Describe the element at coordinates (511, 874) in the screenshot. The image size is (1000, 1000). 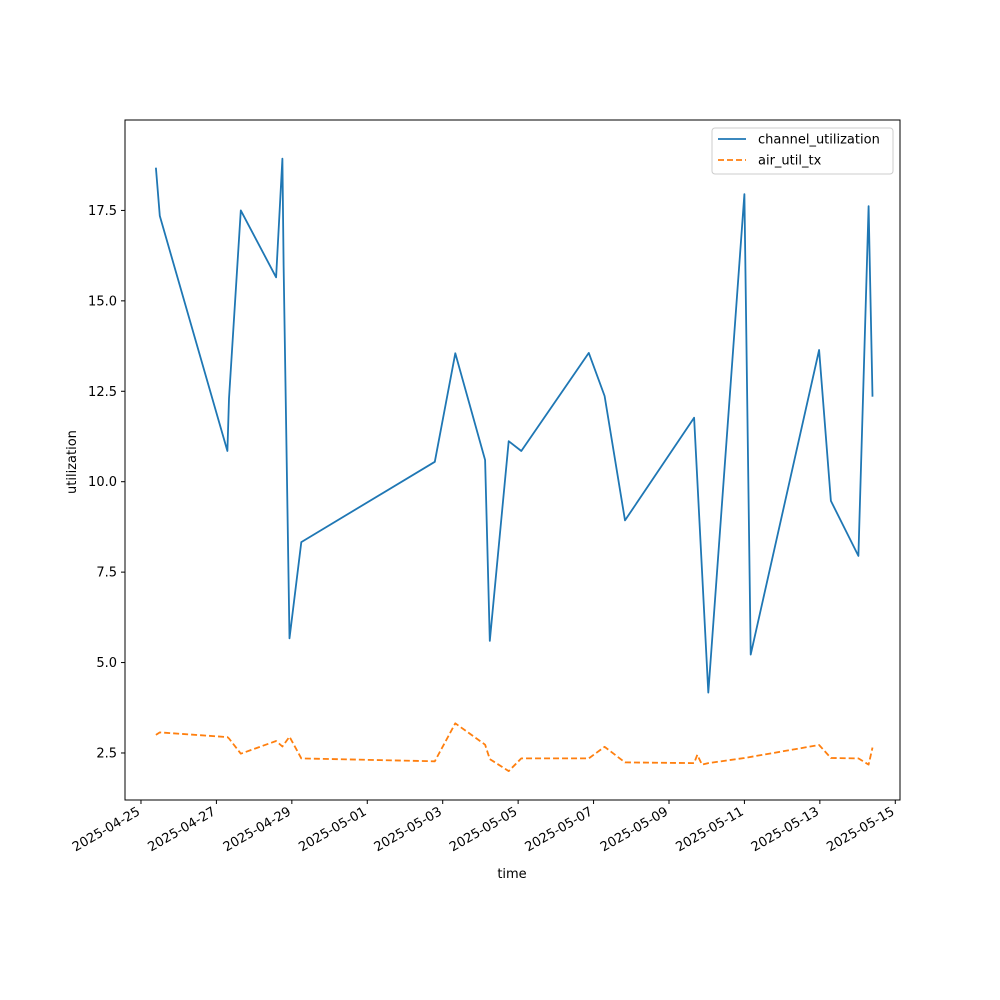
I see `x-axis-title: time` at that location.